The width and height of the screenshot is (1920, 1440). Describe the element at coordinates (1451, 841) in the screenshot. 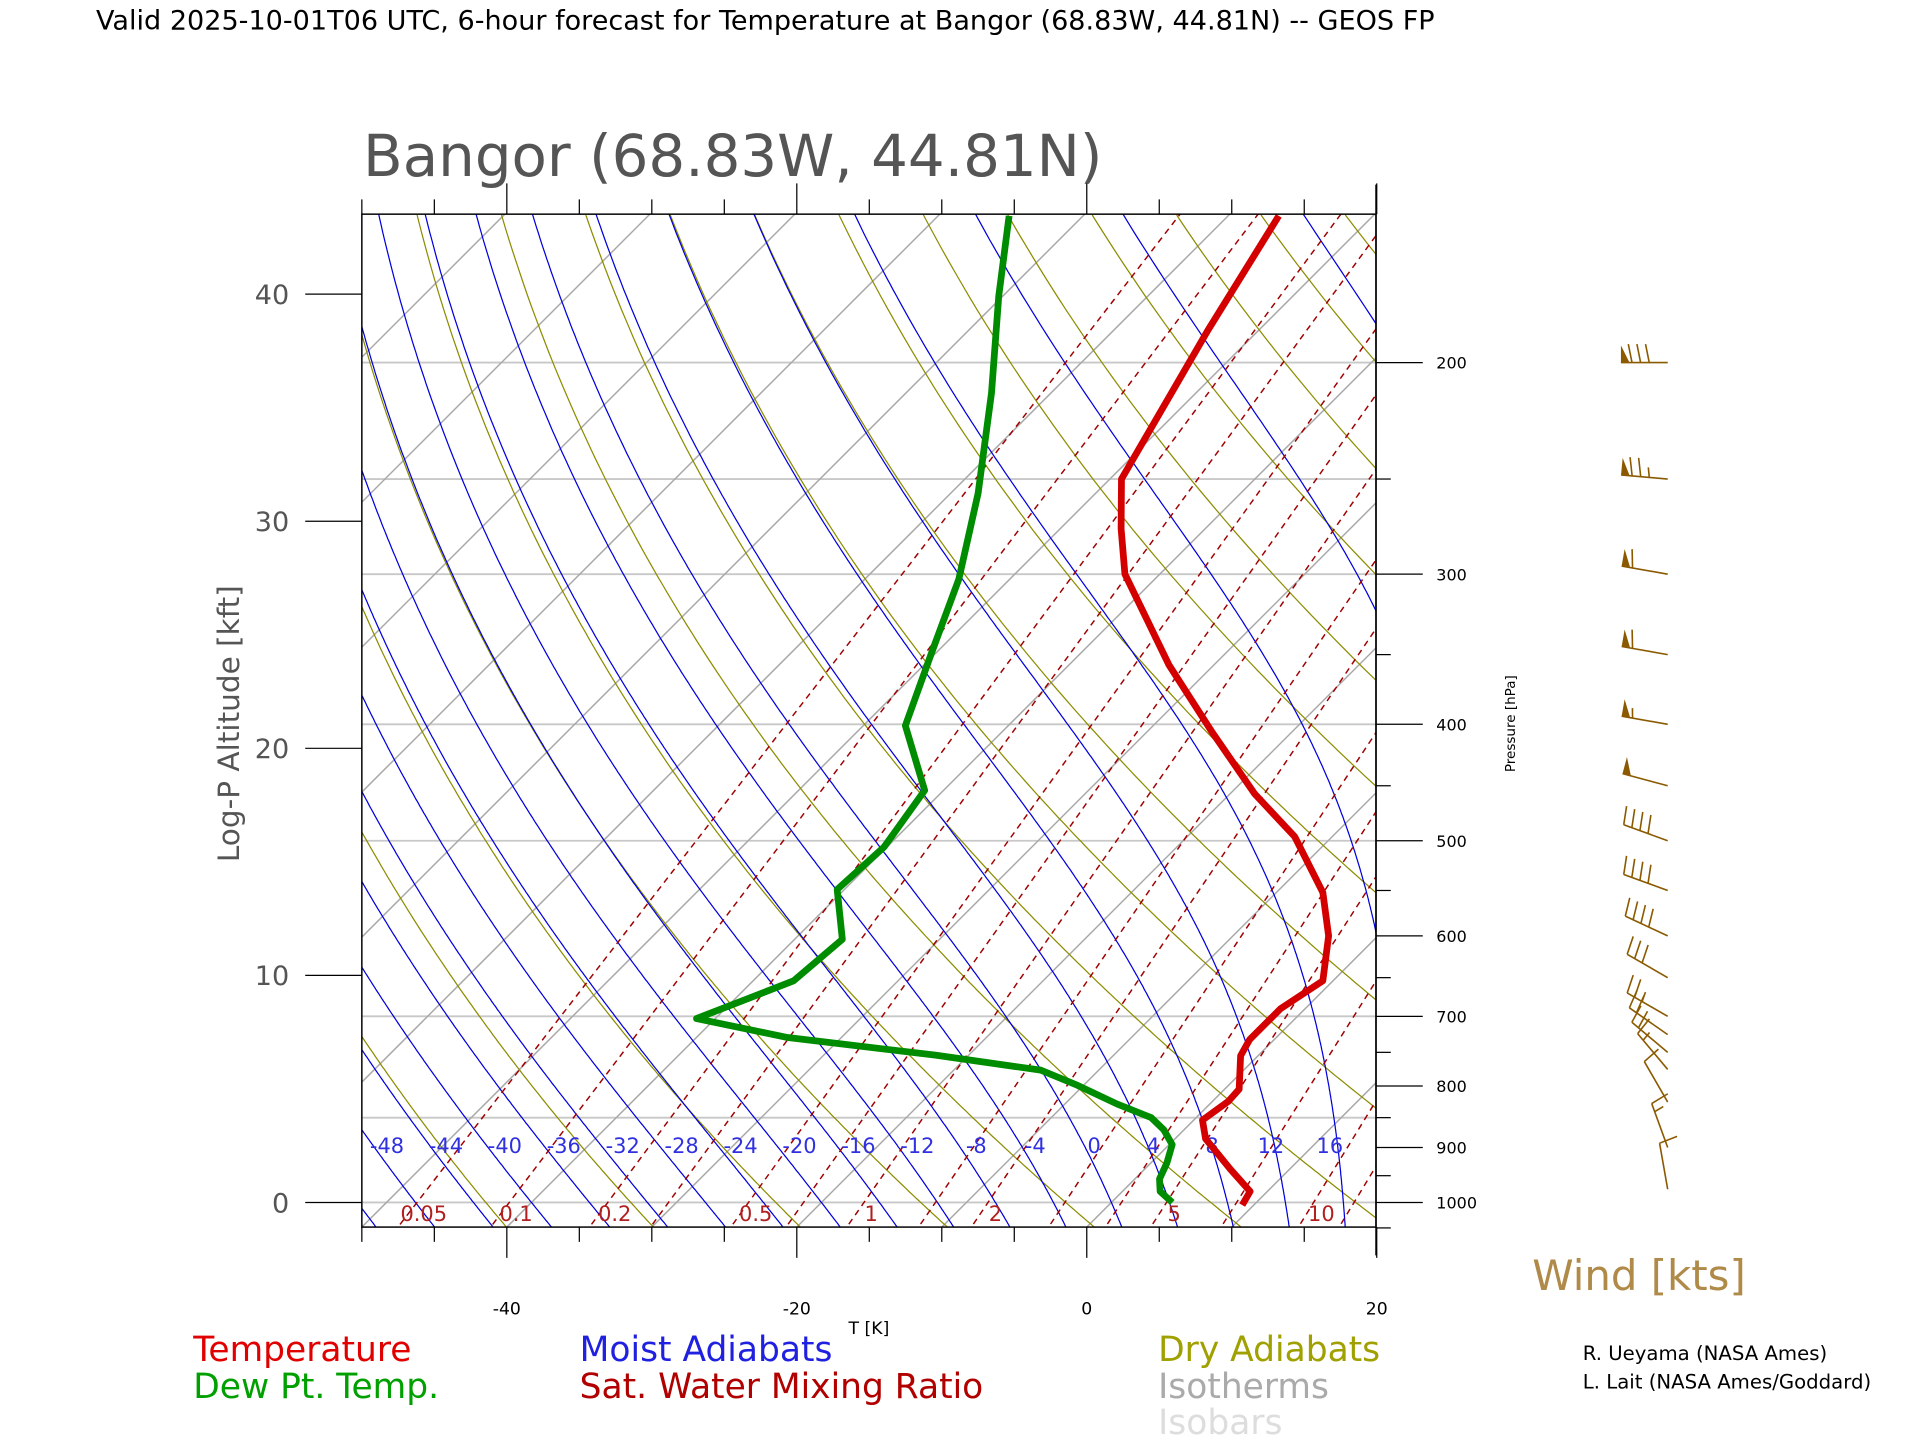

I see `pressure-tick-label: 500` at that location.